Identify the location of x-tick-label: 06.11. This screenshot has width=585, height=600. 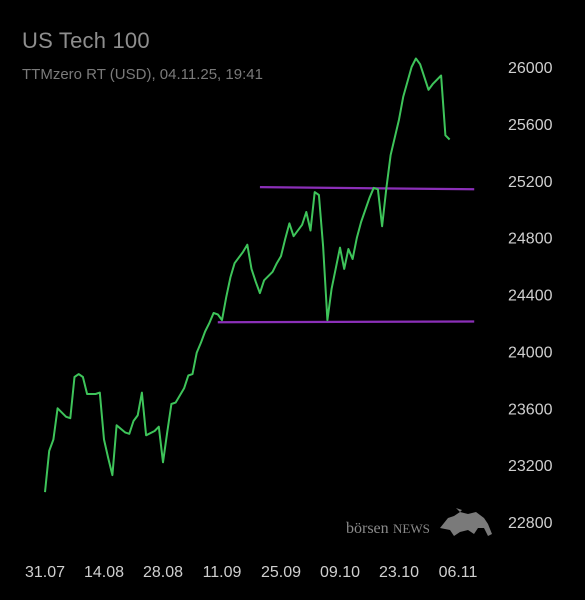
(458, 572).